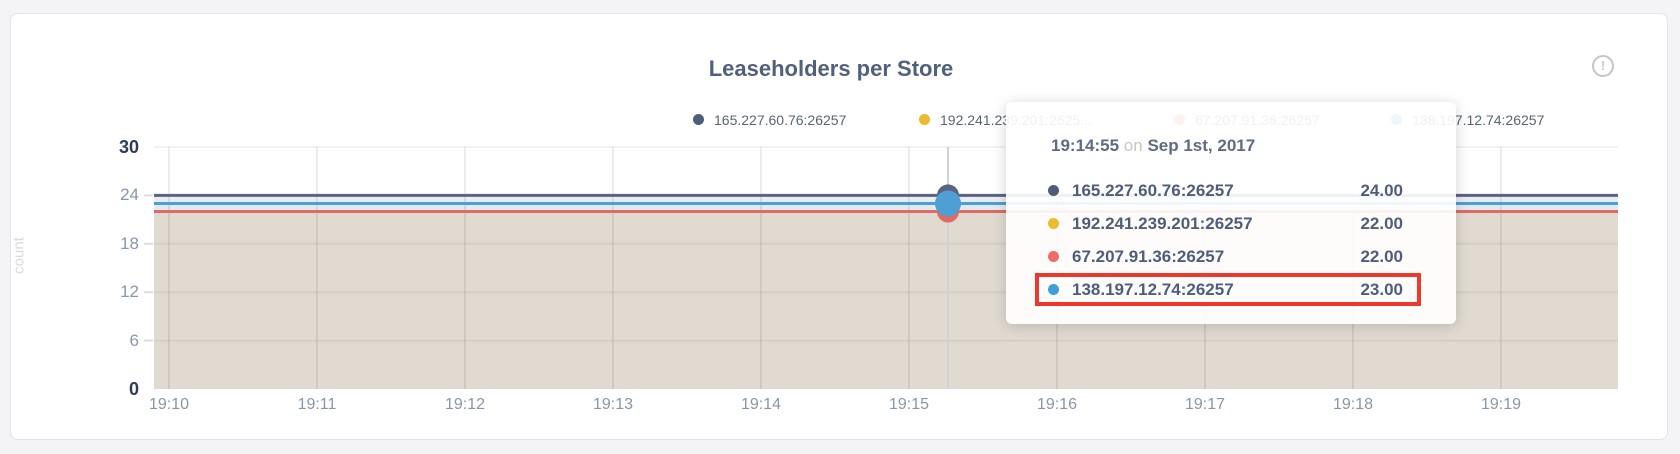 The width and height of the screenshot is (1680, 454). What do you see at coordinates (1153, 190) in the screenshot?
I see `tooltip-series-name: 165.227.60.76:26257` at bounding box center [1153, 190].